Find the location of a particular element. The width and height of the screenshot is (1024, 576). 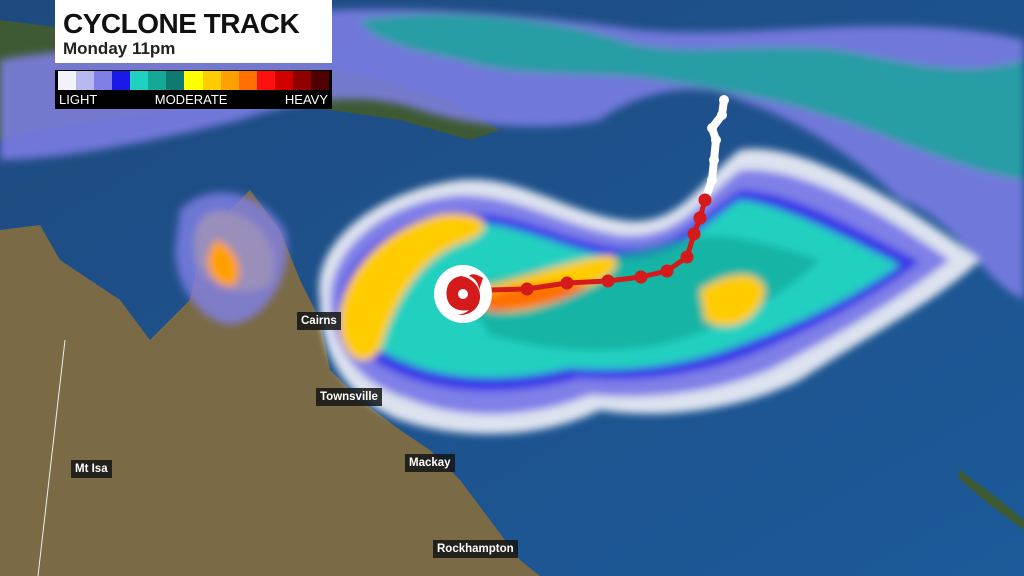

city-label-rockhampton: Rockhampton is located at coordinates (475, 549).